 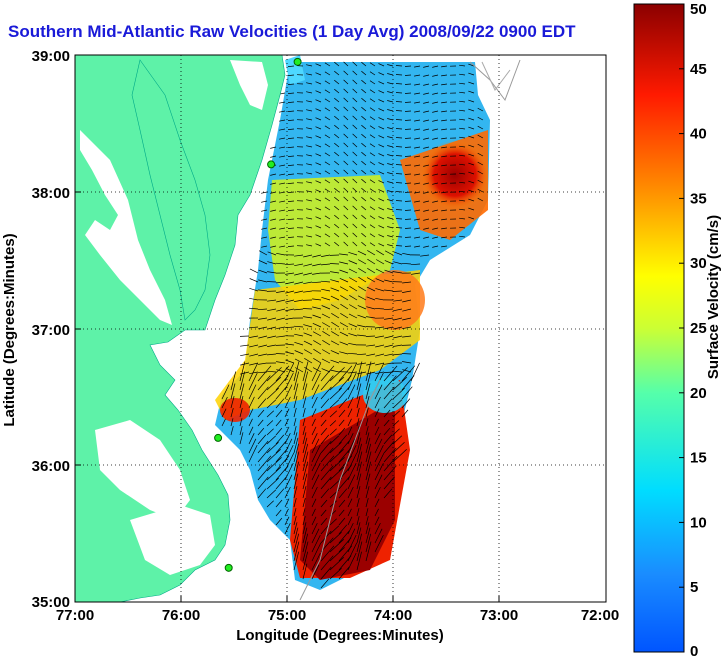 What do you see at coordinates (51, 466) in the screenshot?
I see `y-tick-label: 36:00` at bounding box center [51, 466].